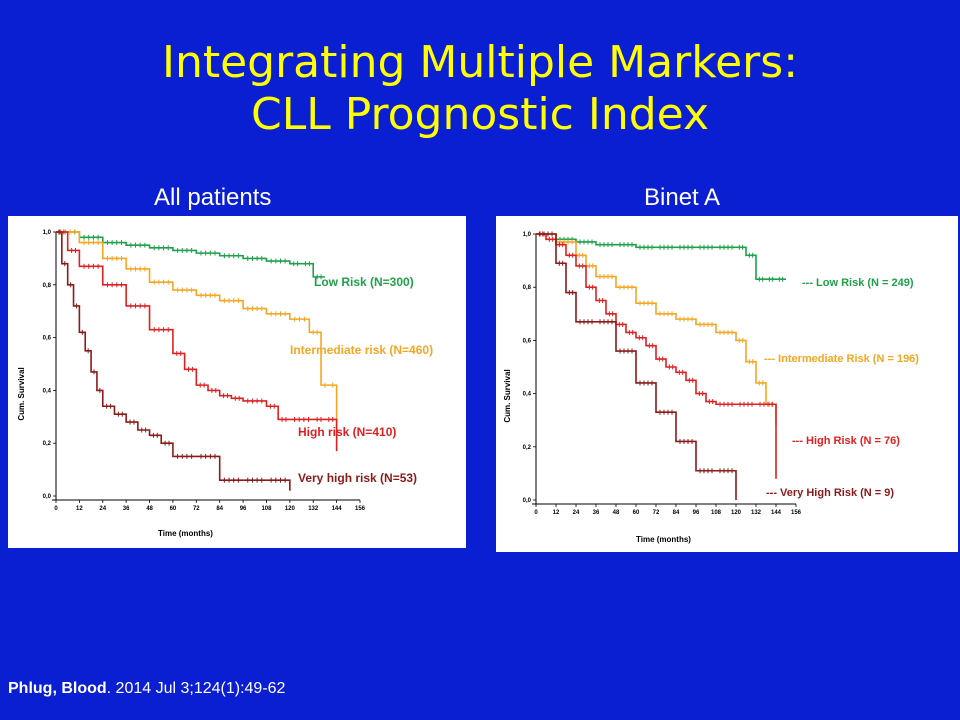 This screenshot has height=720, width=960. What do you see at coordinates (480, 114) in the screenshot?
I see `slide-title-line2: CLL Prognostic Index` at bounding box center [480, 114].